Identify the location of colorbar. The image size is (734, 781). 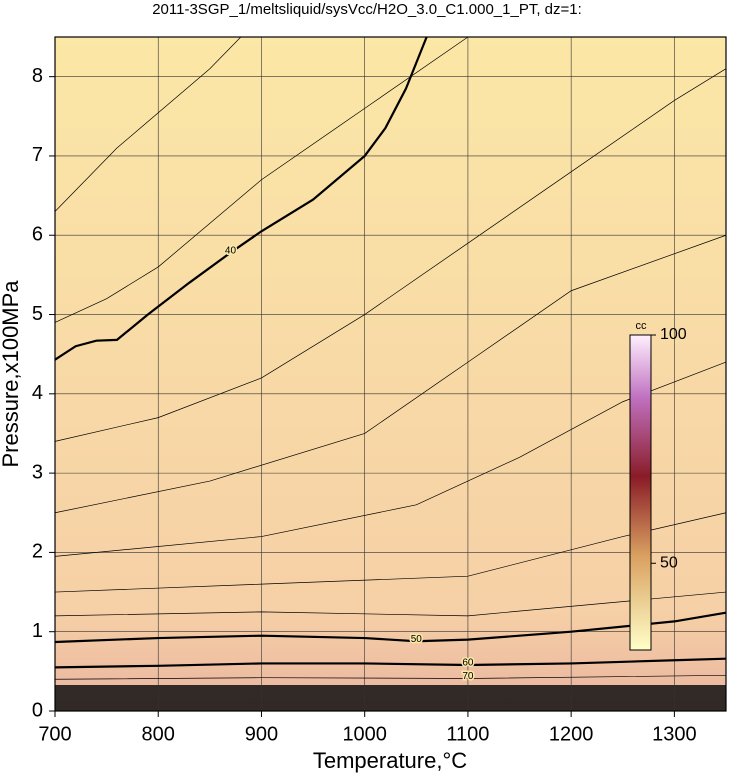
(640, 492).